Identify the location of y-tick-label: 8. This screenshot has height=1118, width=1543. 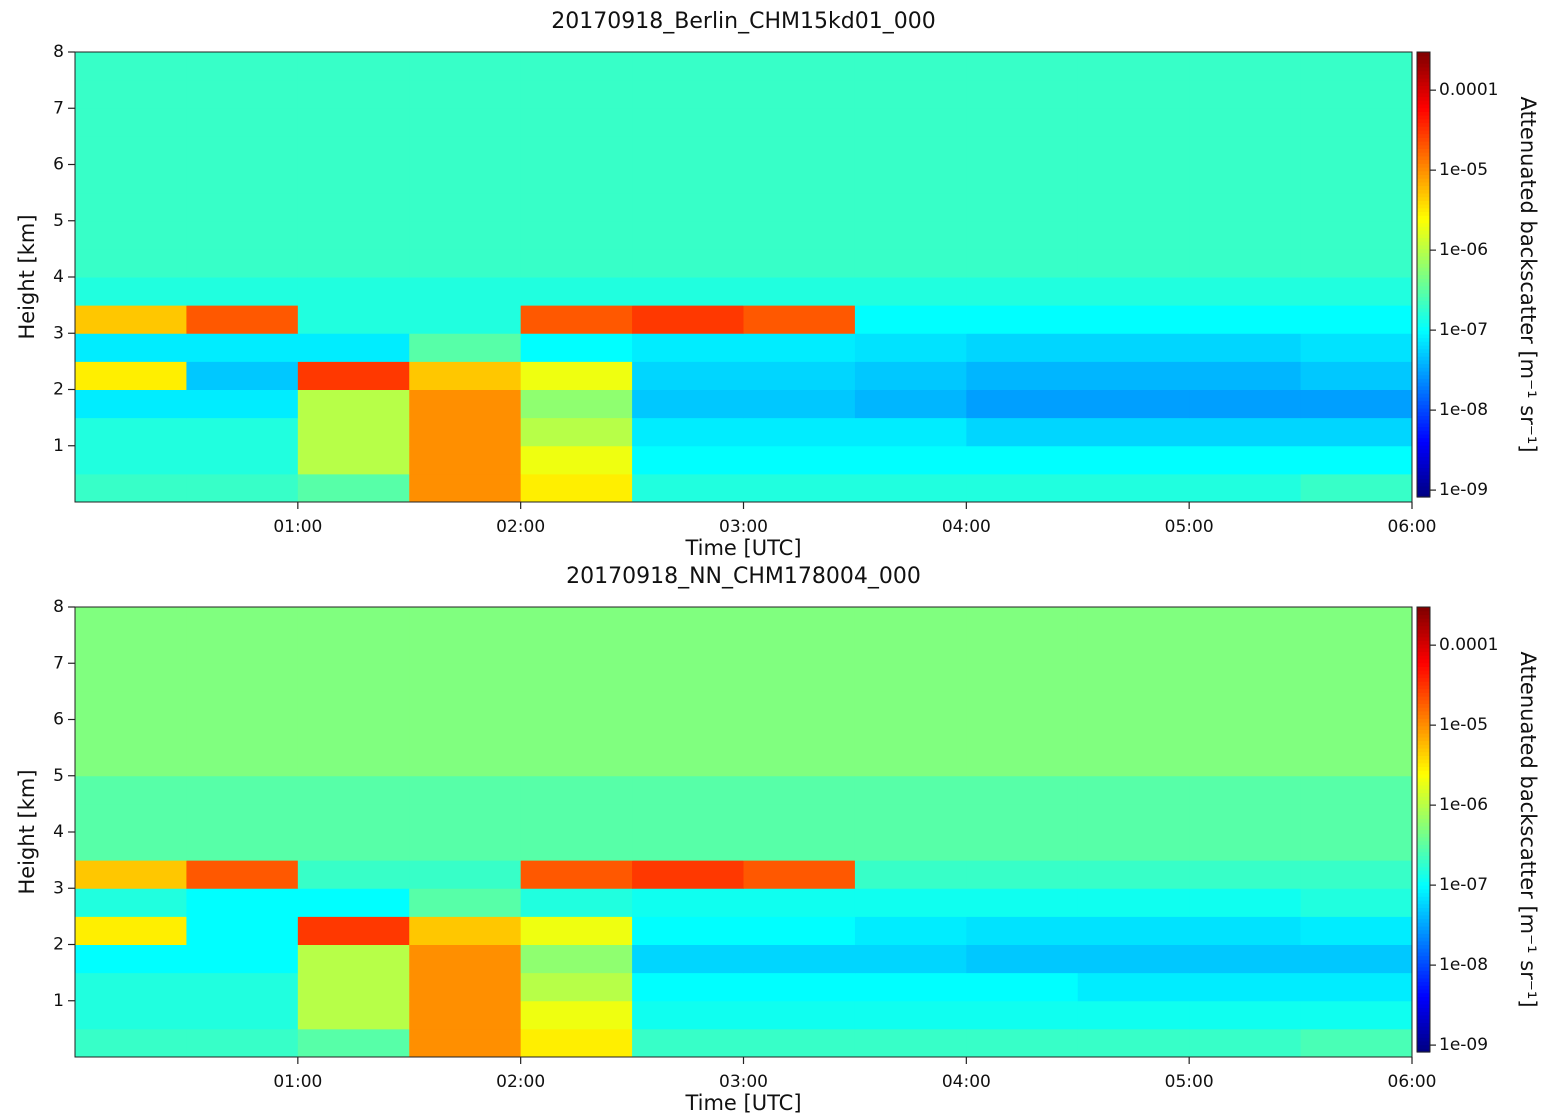
(58, 52).